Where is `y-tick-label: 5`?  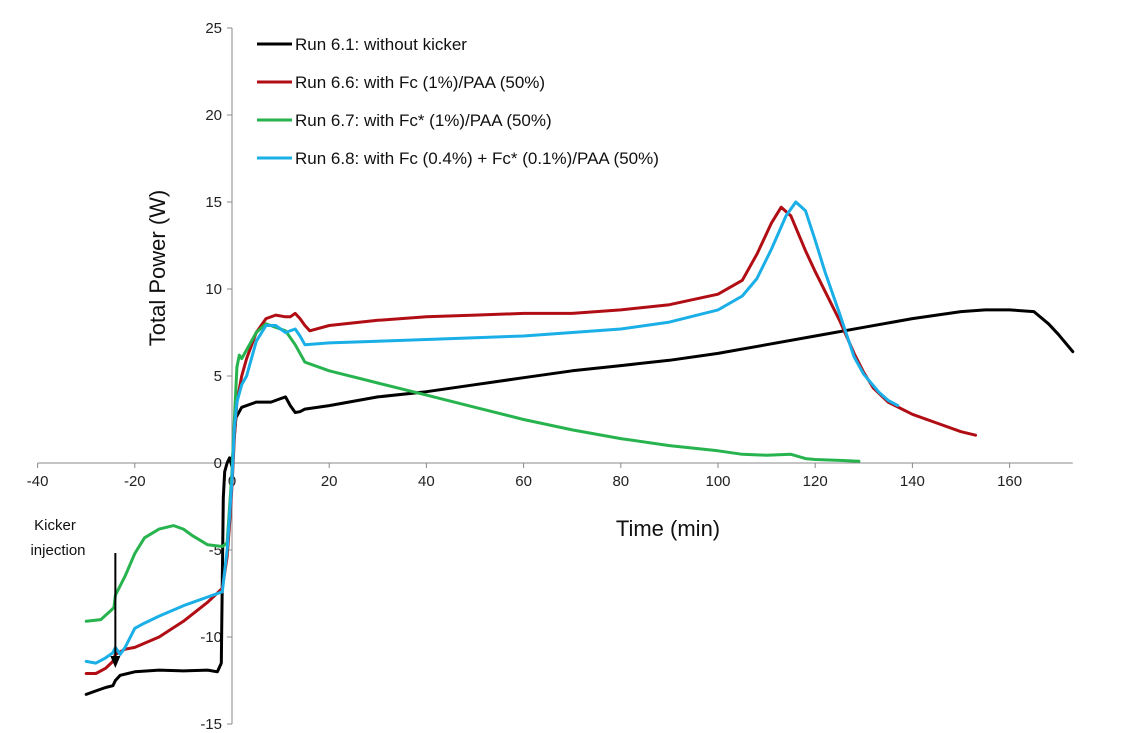 y-tick-label: 5 is located at coordinates (218, 376).